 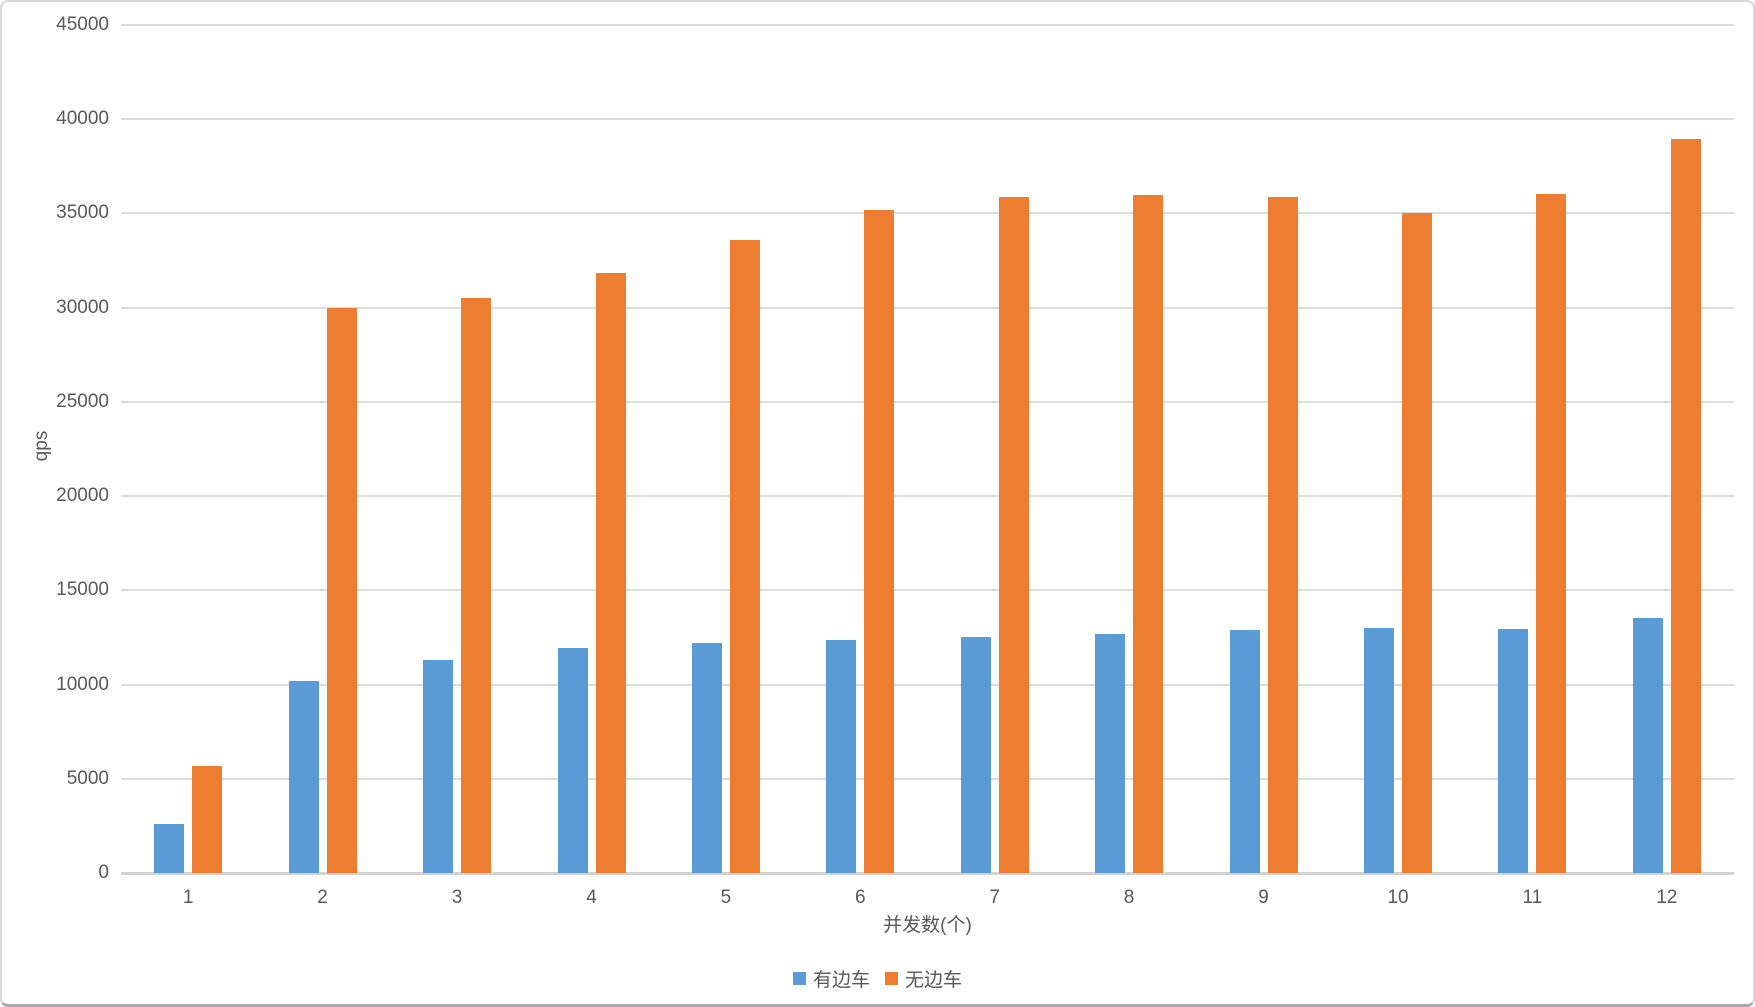 What do you see at coordinates (322, 897) in the screenshot?
I see `x-tick-label: 2` at bounding box center [322, 897].